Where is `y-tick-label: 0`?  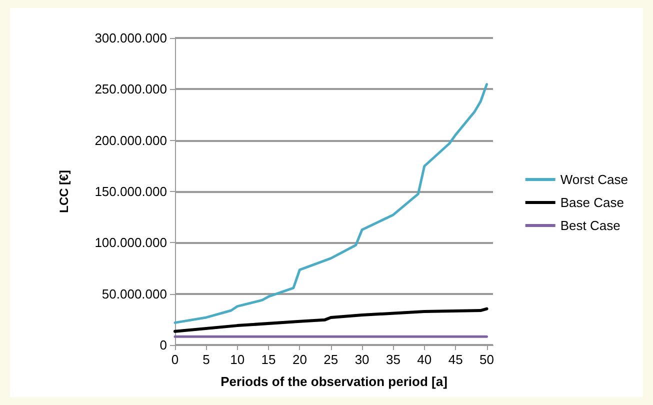 y-tick-label: 0 is located at coordinates (163, 345).